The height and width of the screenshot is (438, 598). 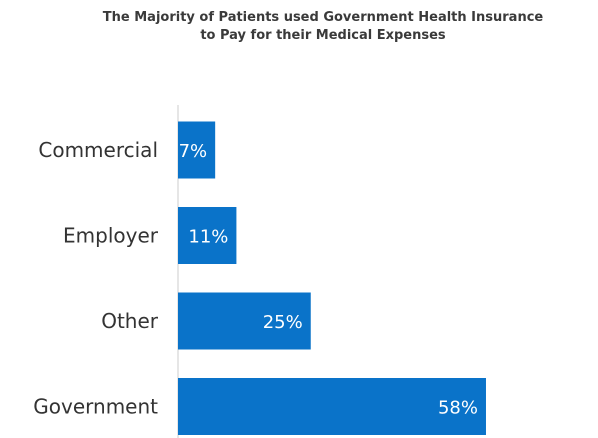 What do you see at coordinates (95, 407) in the screenshot?
I see `category-label-government: Government` at bounding box center [95, 407].